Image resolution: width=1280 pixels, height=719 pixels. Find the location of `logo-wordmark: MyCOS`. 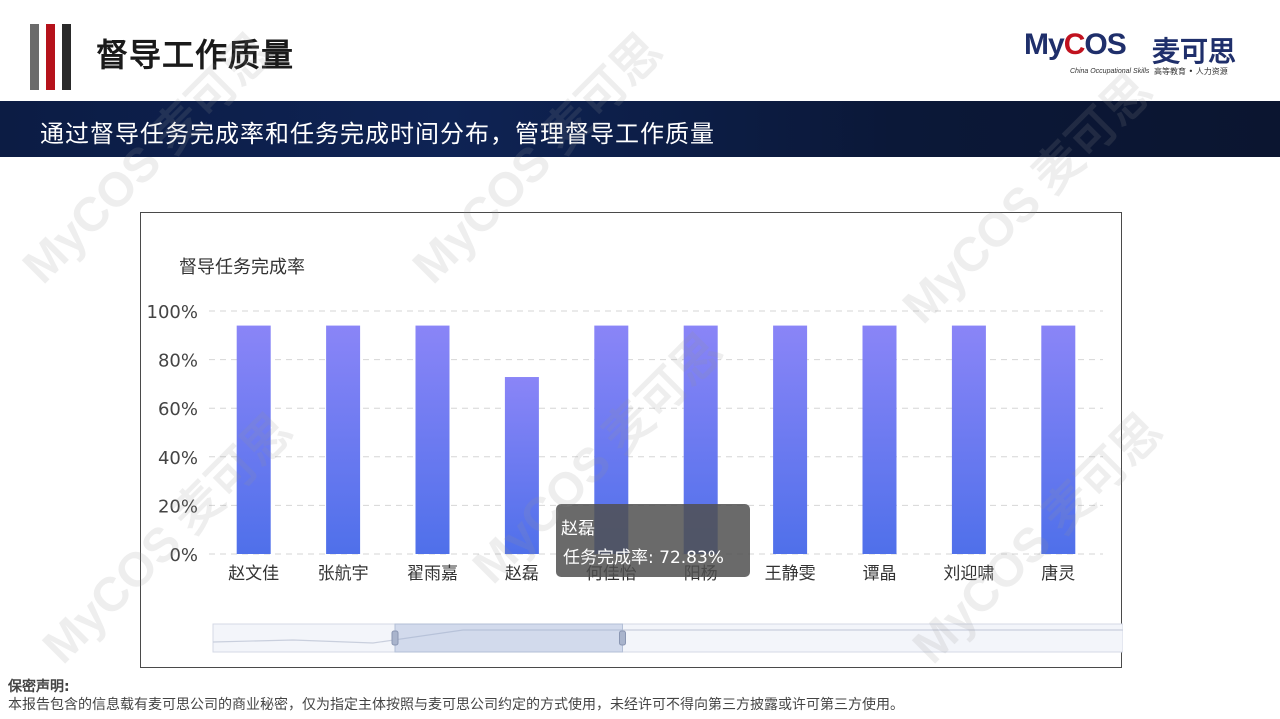

logo-wordmark: MyCOS is located at coordinates (1075, 44).